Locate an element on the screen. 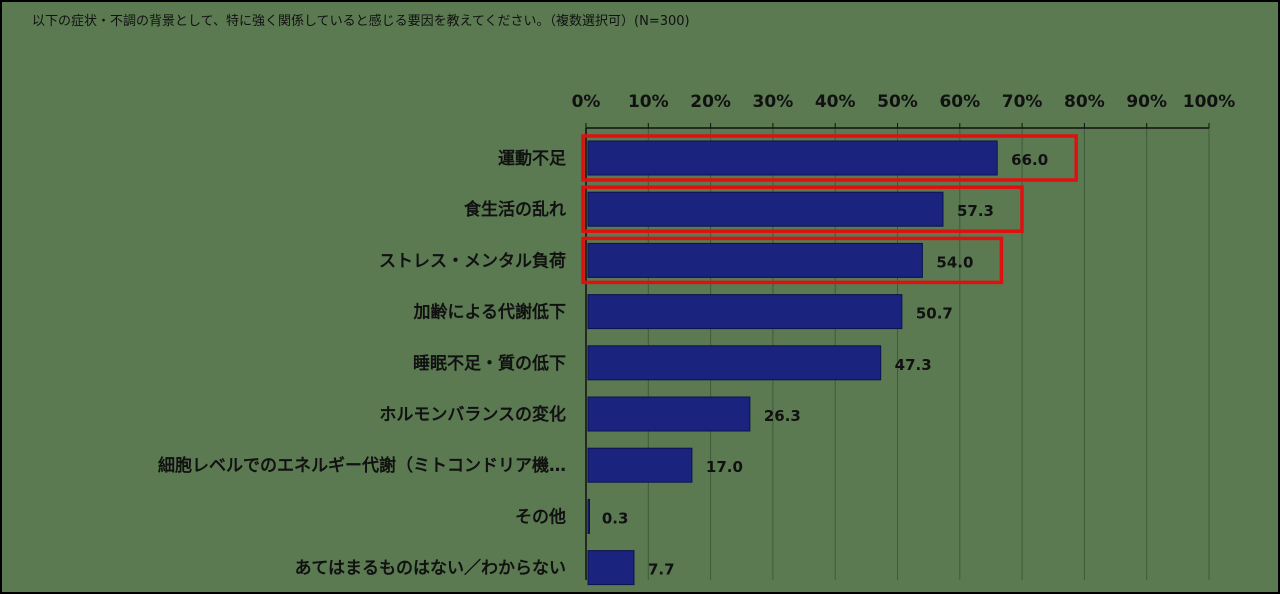 The image size is (1280, 594). x-tick-label: 10% is located at coordinates (648, 102).